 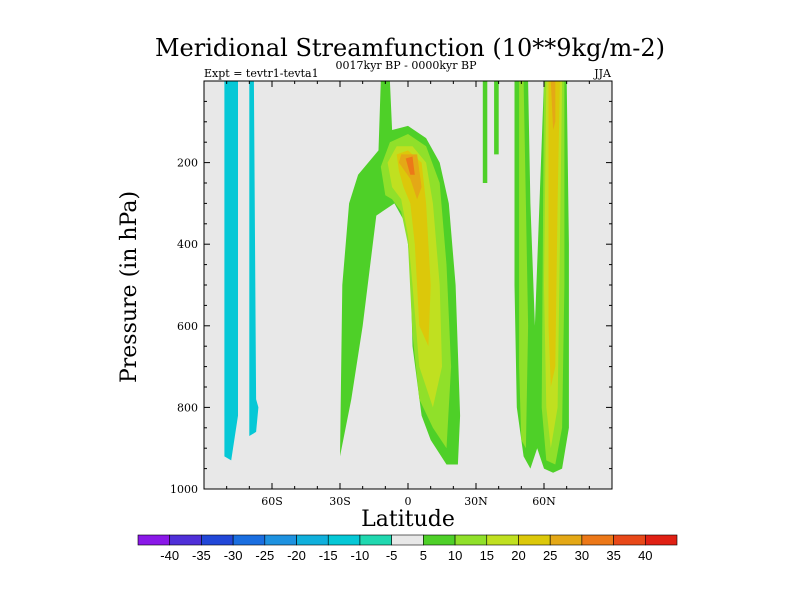 What do you see at coordinates (129, 287) in the screenshot?
I see `y-axis-label: Pressure (in hPa)` at bounding box center [129, 287].